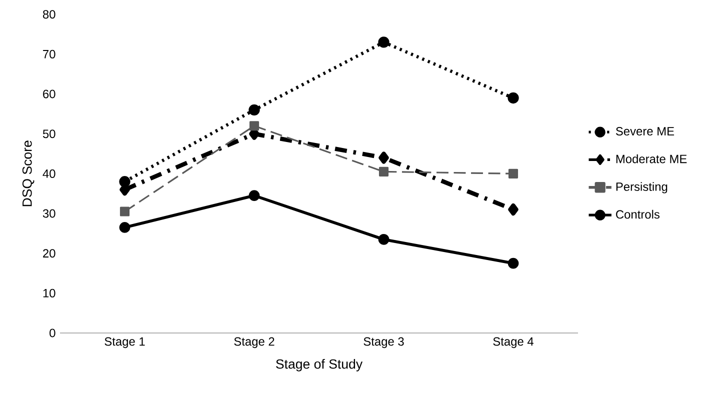 This screenshot has height=396, width=720. I want to click on legend-label: Controls, so click(638, 214).